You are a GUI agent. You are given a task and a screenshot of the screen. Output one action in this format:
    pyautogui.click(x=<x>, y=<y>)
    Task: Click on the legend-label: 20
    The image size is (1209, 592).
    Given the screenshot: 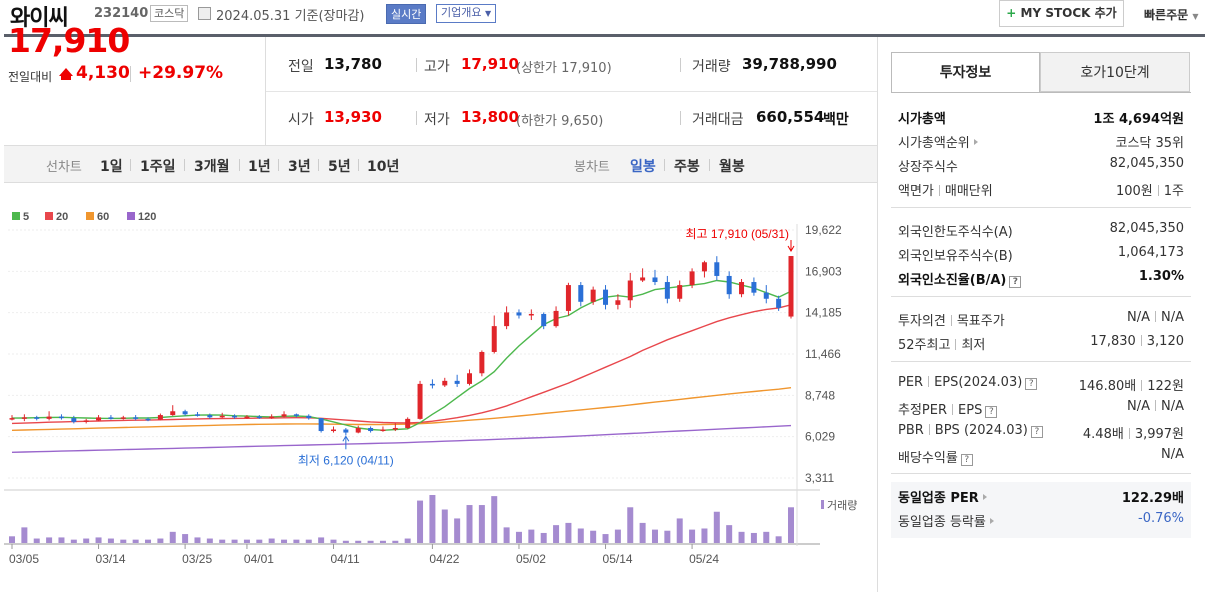 What is the action you would take?
    pyautogui.click(x=62, y=217)
    